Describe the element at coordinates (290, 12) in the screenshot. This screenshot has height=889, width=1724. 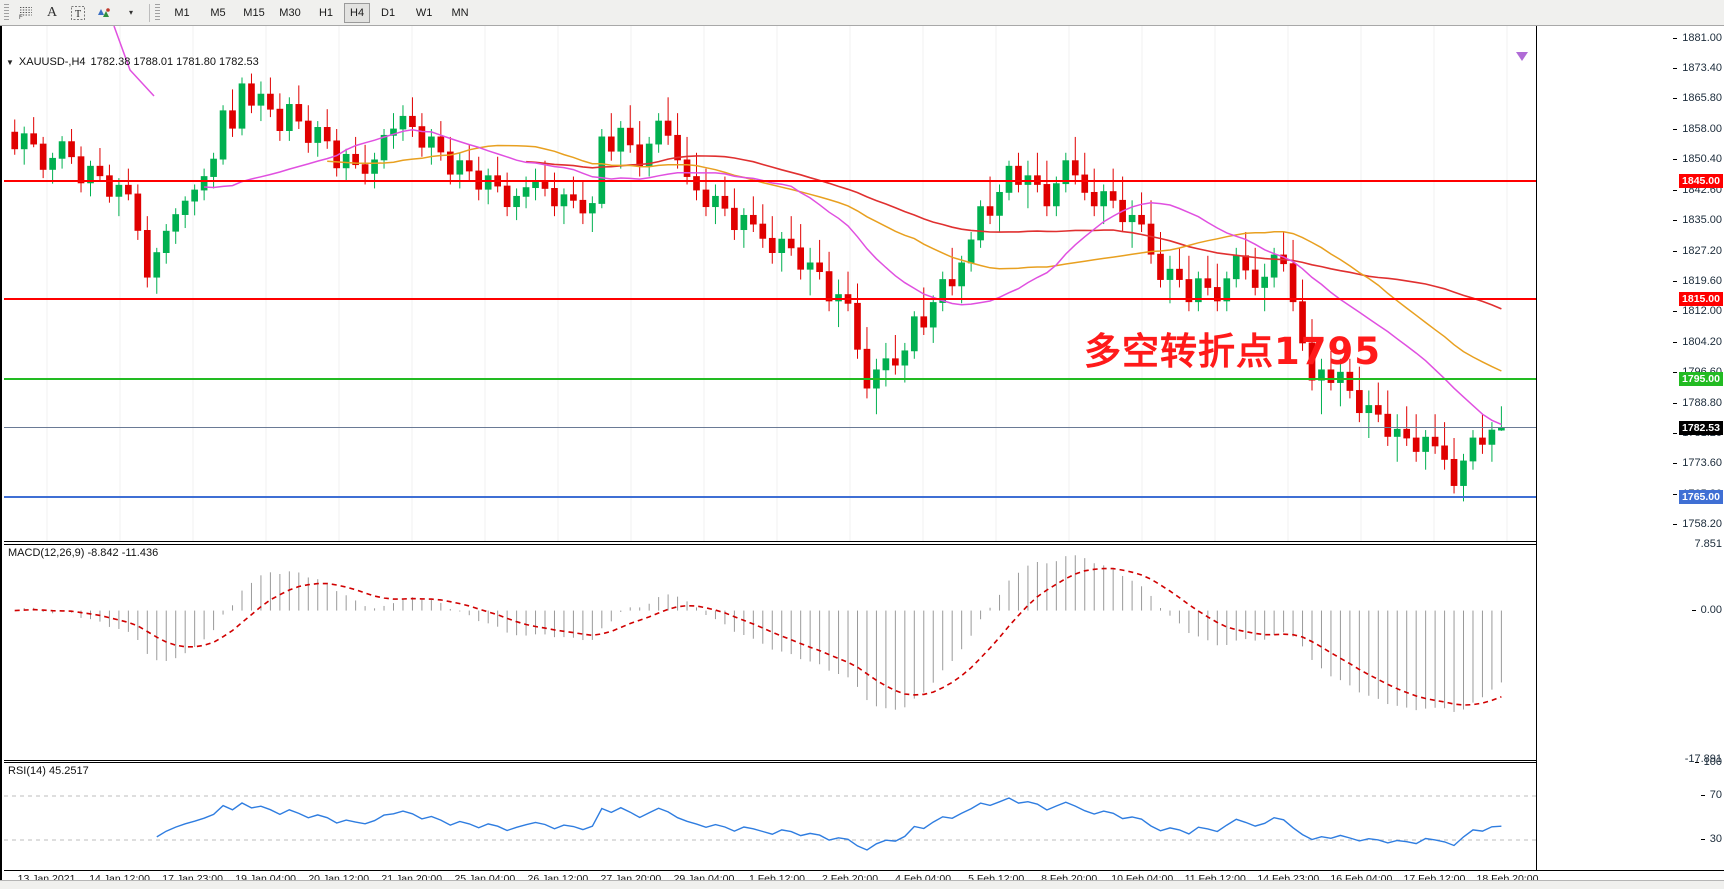
I see `timeframe-m30: M30` at that location.